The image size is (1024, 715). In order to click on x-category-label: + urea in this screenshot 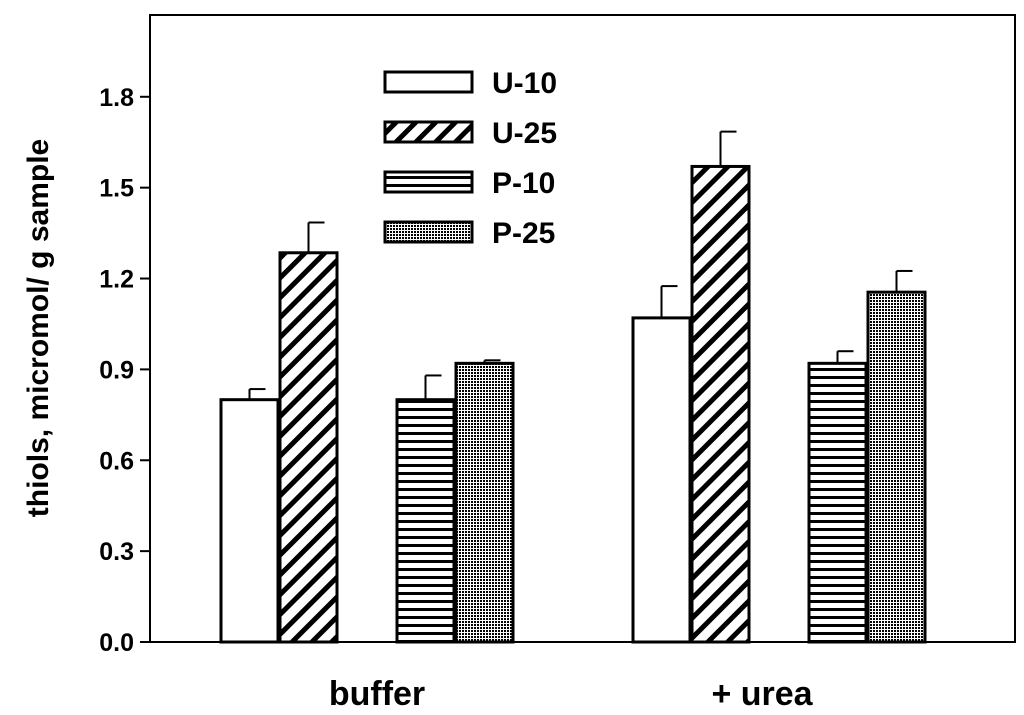, I will do `click(762, 694)`.